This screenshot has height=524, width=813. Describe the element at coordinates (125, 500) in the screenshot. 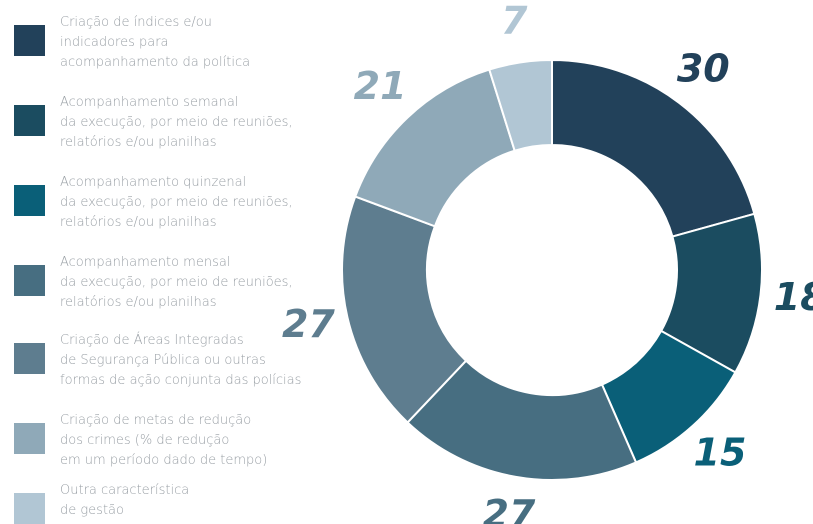

I see `legend-label: Outra característica de gestão` at that location.